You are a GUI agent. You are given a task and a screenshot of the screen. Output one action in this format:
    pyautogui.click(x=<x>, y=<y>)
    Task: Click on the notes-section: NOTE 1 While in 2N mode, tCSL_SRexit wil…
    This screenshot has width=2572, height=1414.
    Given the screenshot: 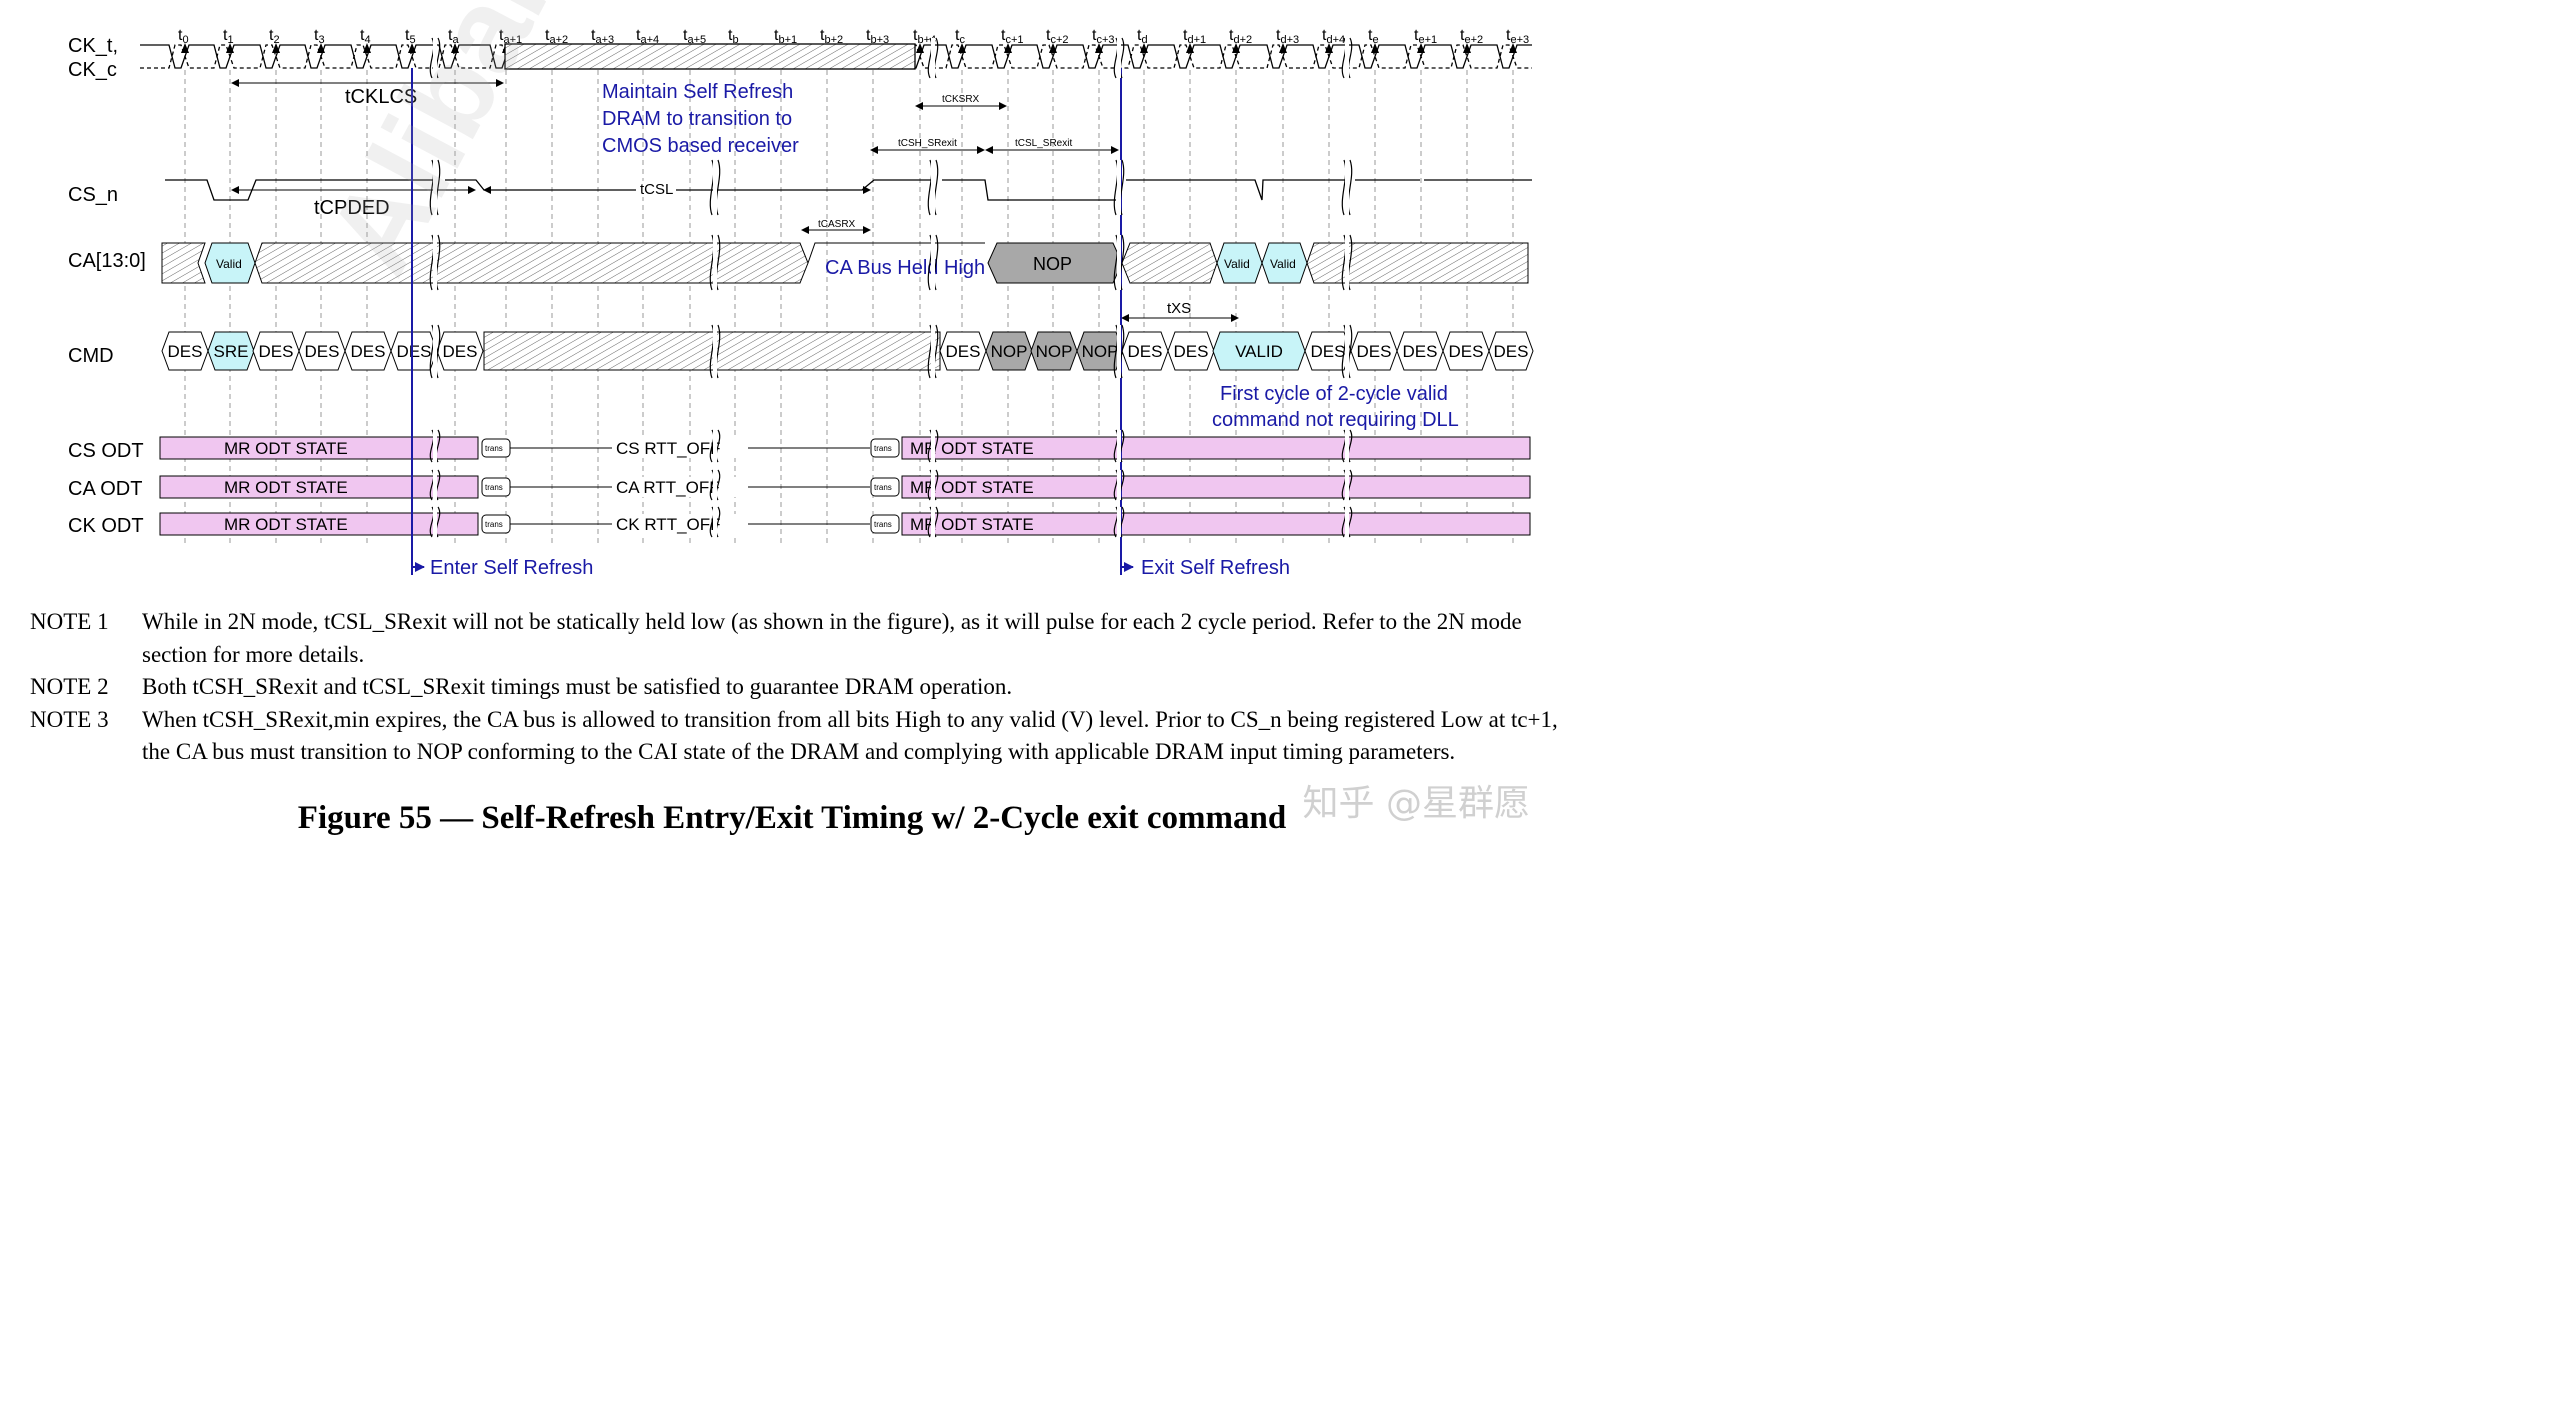 What is the action you would take?
    pyautogui.click(x=795, y=687)
    